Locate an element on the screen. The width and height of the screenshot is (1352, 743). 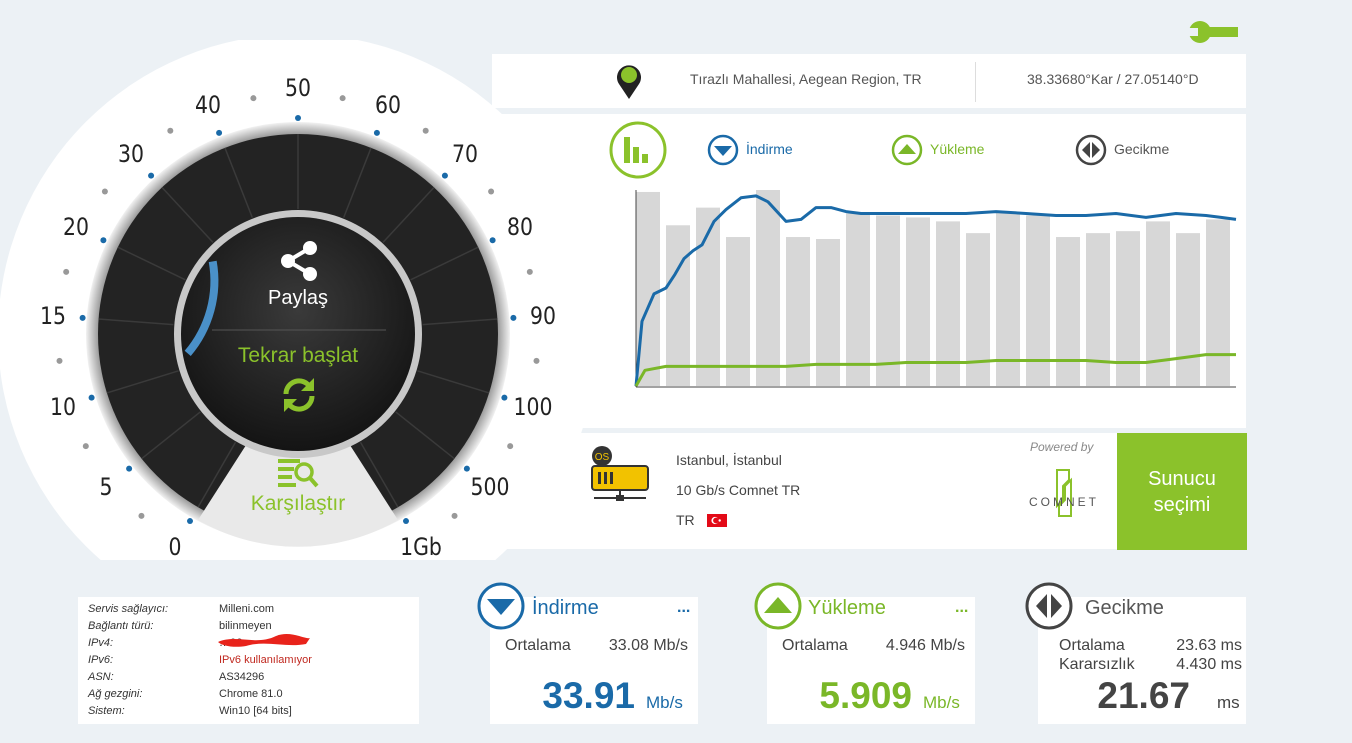
info-value: Milleni.com is located at coordinates (247, 609).